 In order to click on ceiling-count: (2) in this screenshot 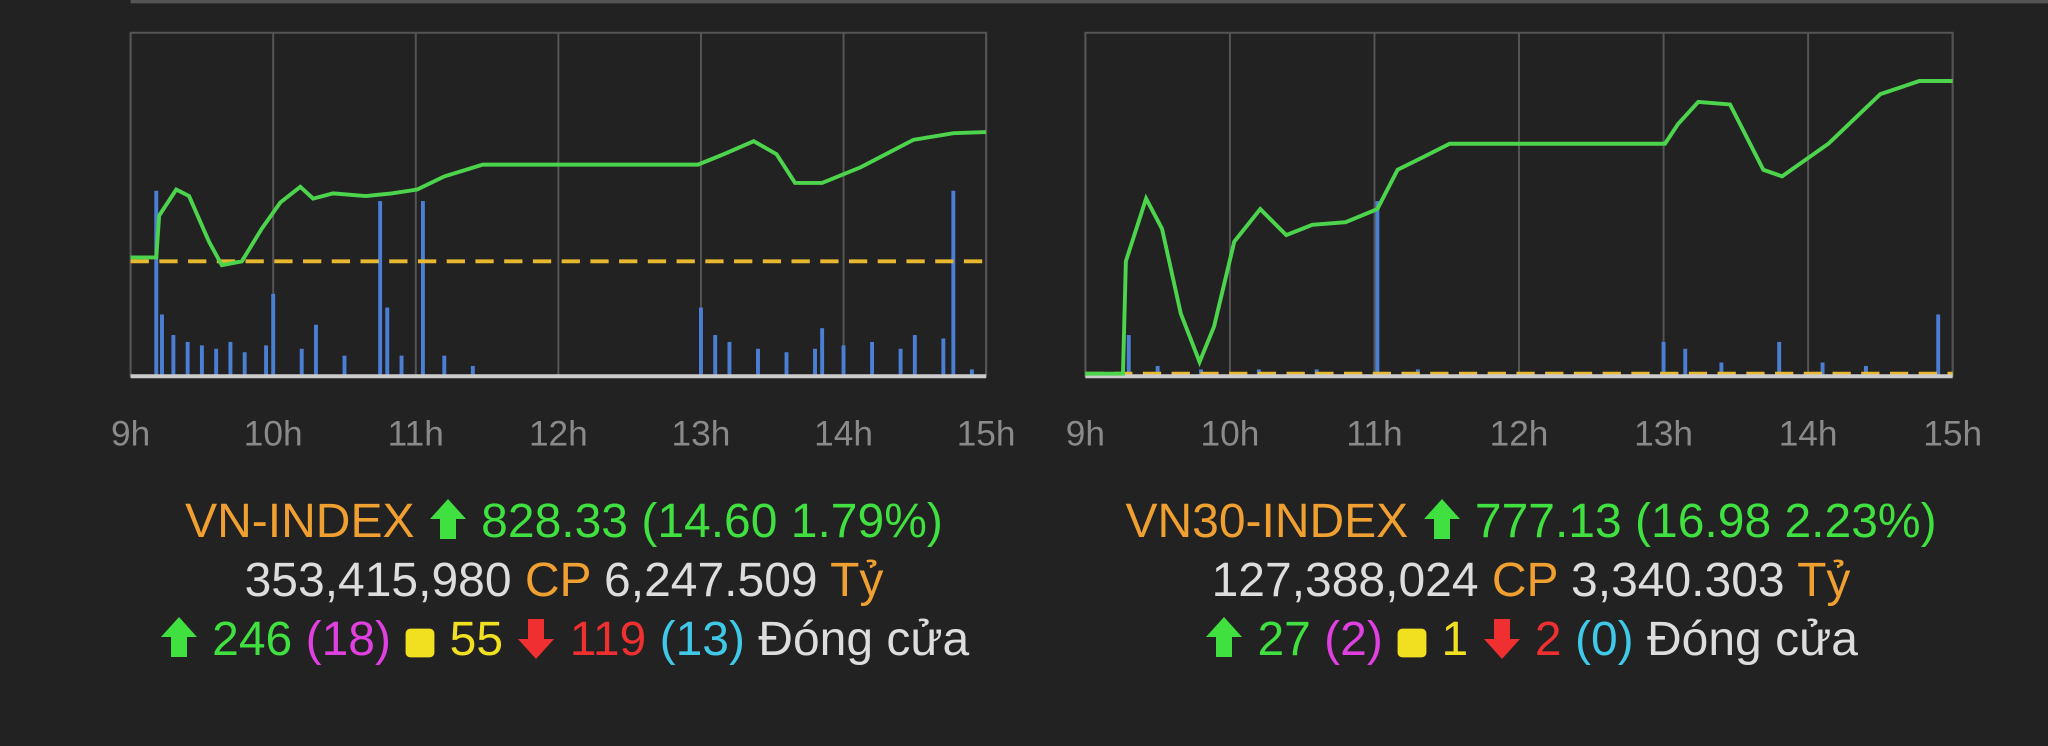, I will do `click(1353, 639)`.